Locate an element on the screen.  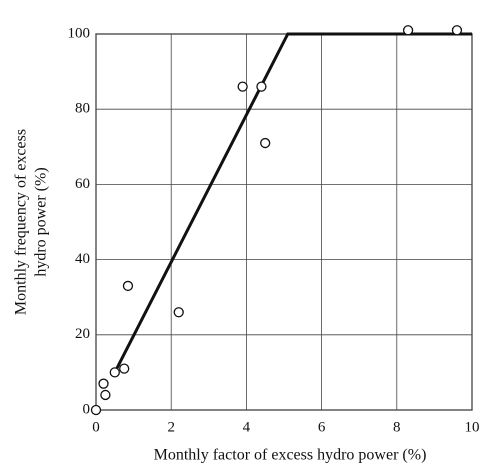
y-tick-label: 80 is located at coordinates (82, 109).